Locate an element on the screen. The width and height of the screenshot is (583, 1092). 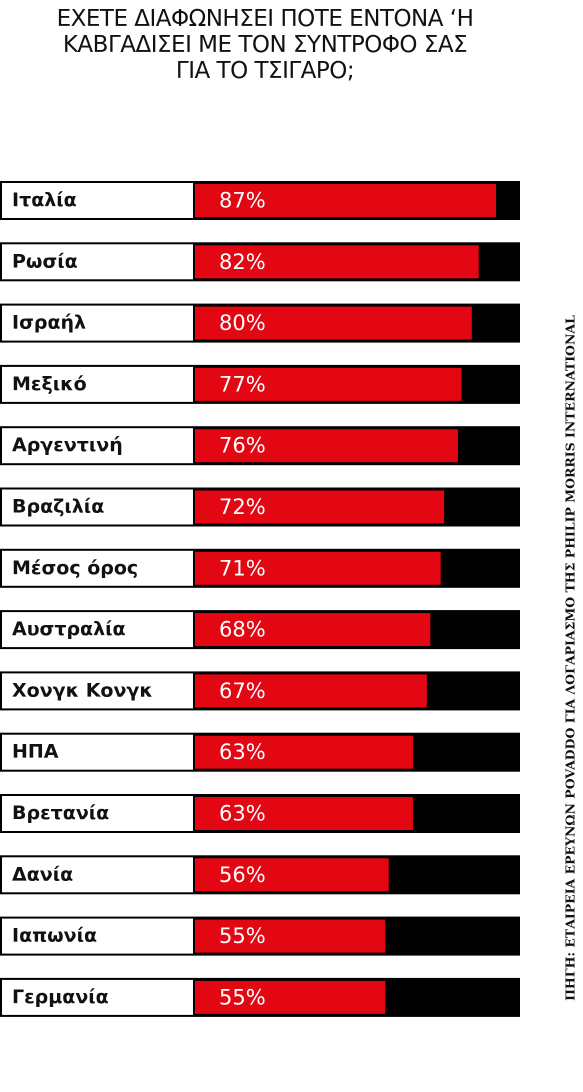
category-label: Αργεντινή is located at coordinates (67, 445).